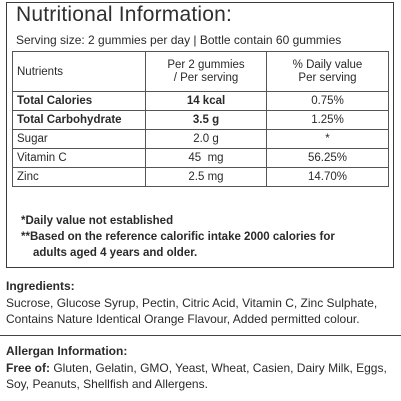  What do you see at coordinates (79, 120) in the screenshot?
I see `row-name: Total Carbohydrate` at bounding box center [79, 120].